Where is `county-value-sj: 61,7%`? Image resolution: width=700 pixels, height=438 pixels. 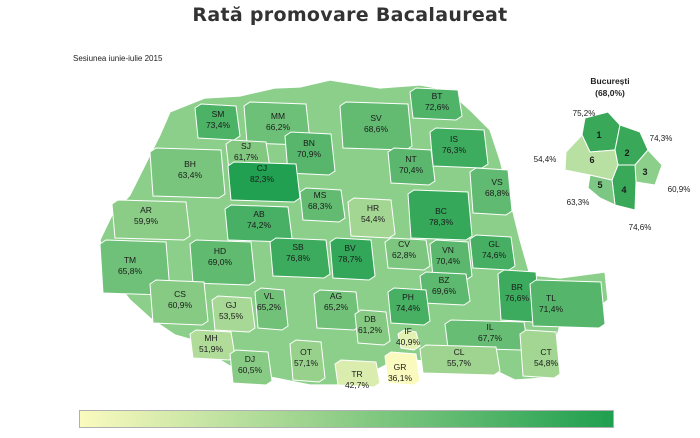 county-value-sj: 61,7% is located at coordinates (246, 157).